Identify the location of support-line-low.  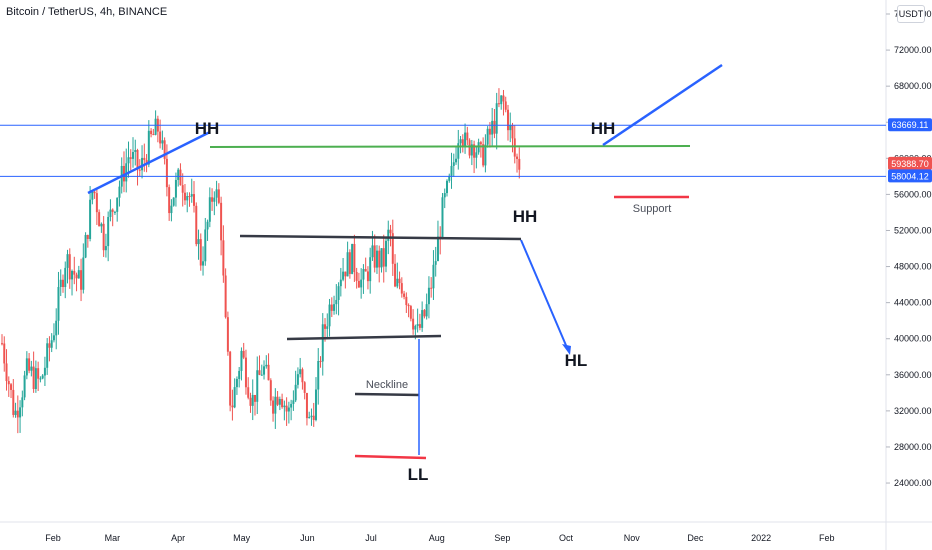
(390, 457).